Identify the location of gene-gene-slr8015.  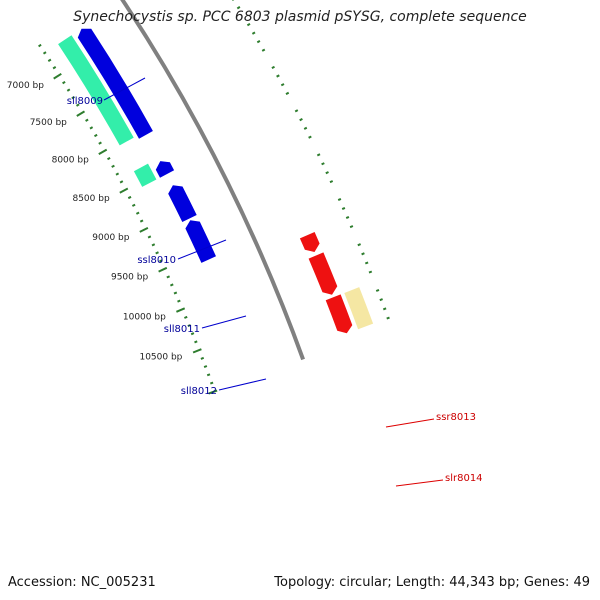
(359, 308).